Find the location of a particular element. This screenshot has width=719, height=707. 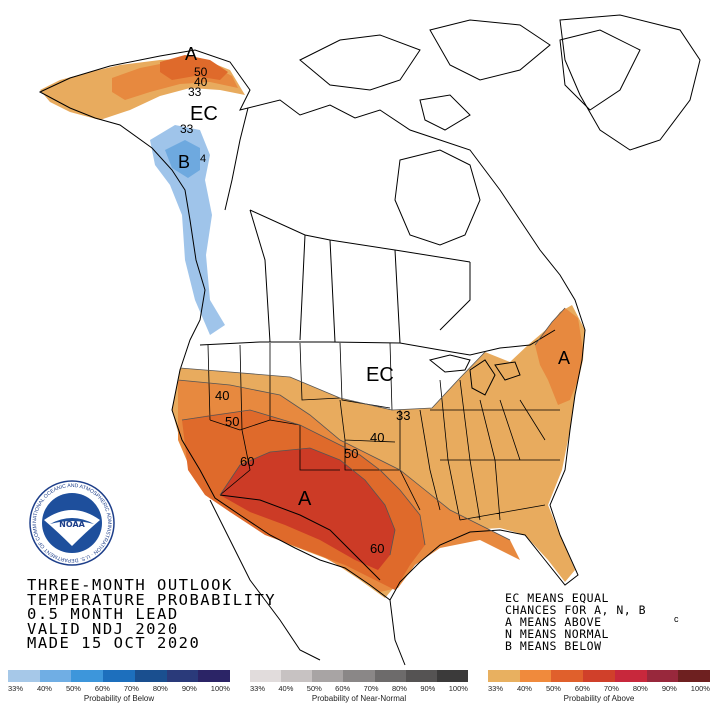

legend-note: EC MEANS EQUAL is located at coordinates (557, 598).